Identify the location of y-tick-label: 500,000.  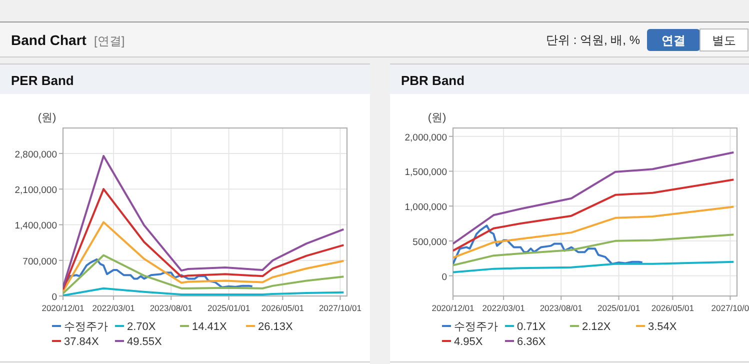
(429, 242).